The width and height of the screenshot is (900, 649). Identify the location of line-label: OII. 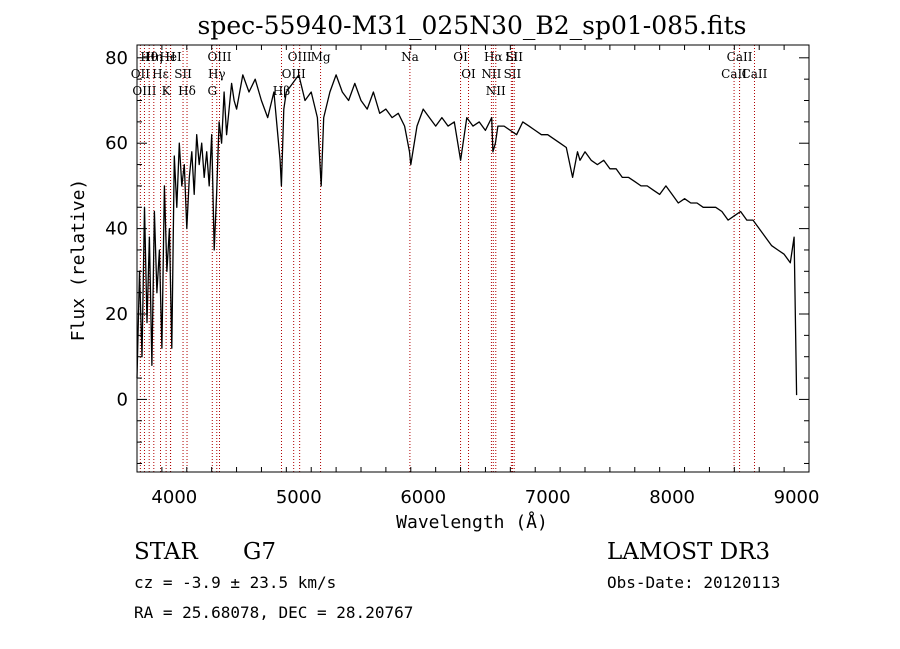
(141, 74).